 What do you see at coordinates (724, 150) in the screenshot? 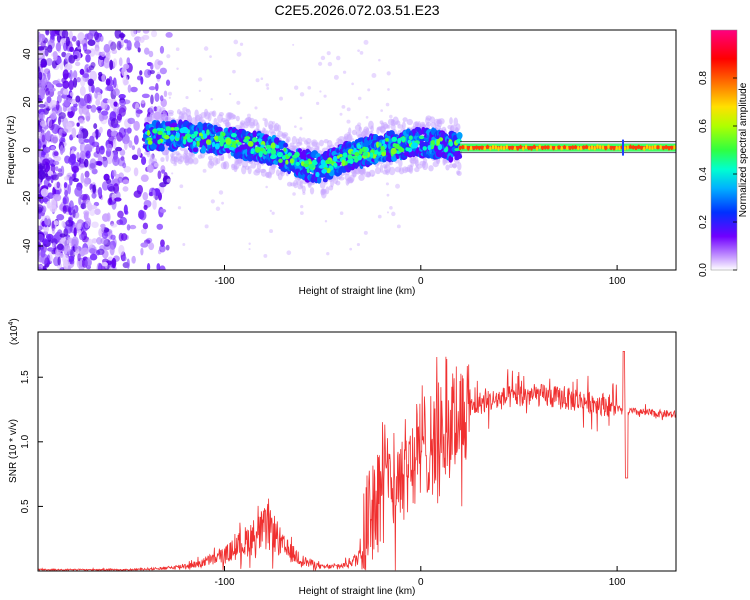
I see `colorbar-gradient` at bounding box center [724, 150].